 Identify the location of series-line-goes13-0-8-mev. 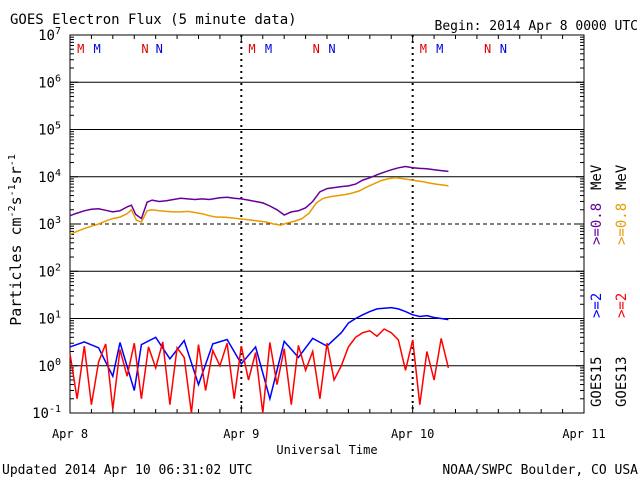
(259, 206).